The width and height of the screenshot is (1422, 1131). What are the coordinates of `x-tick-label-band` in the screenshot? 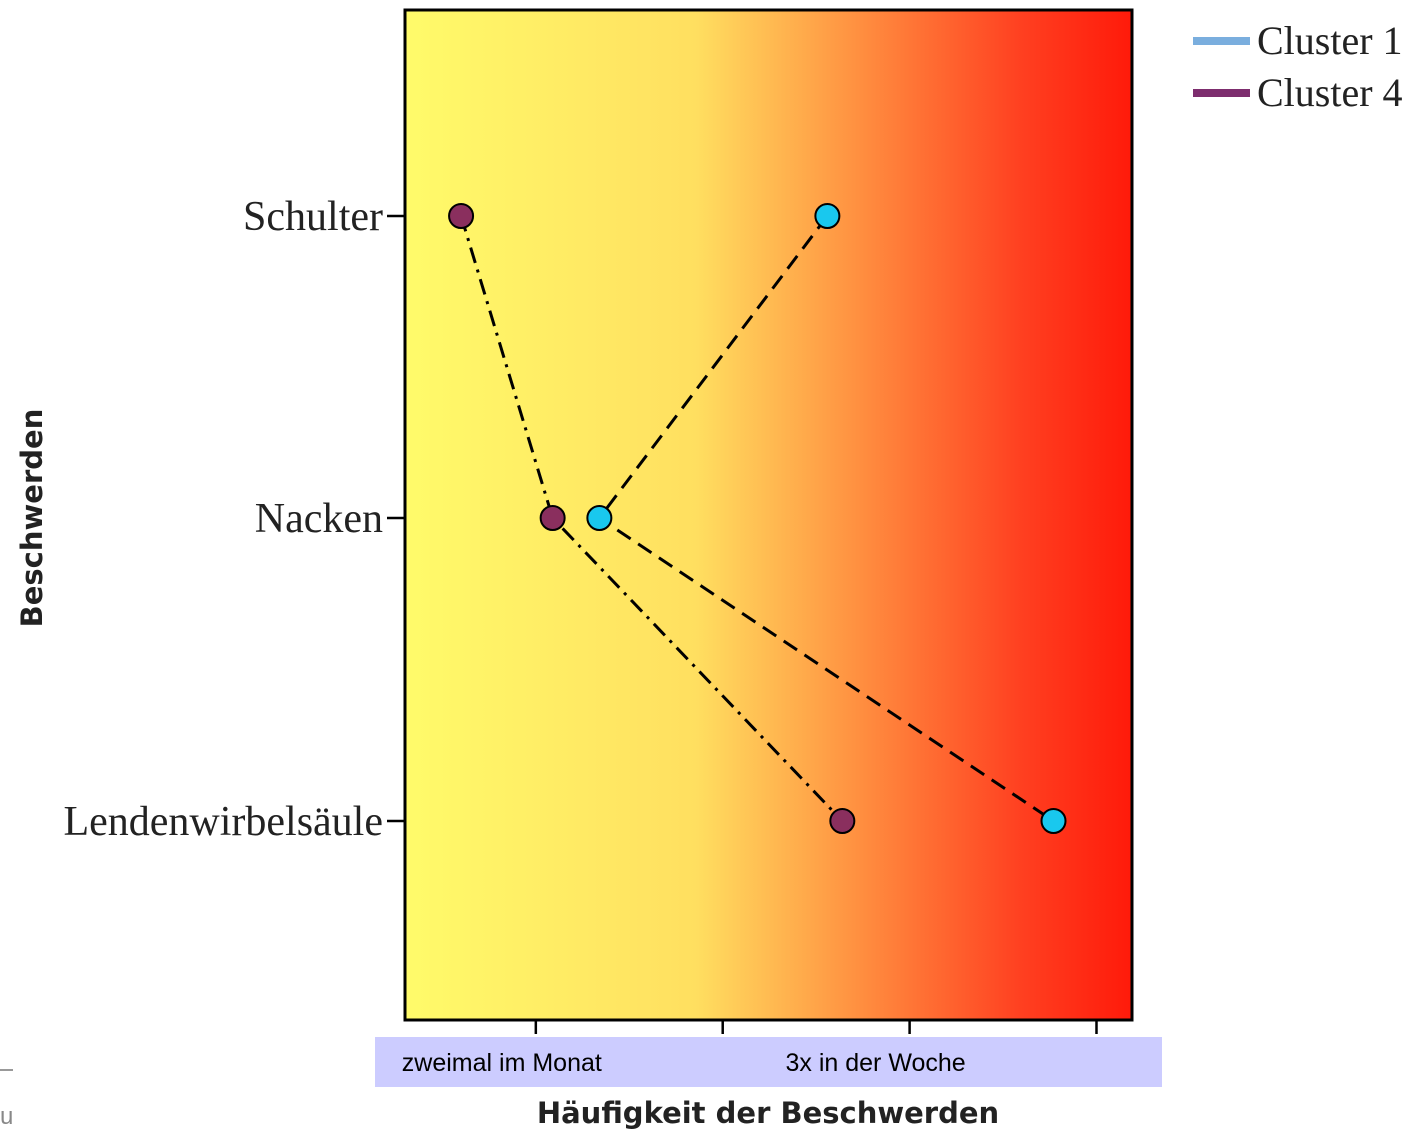 It's located at (768, 1062).